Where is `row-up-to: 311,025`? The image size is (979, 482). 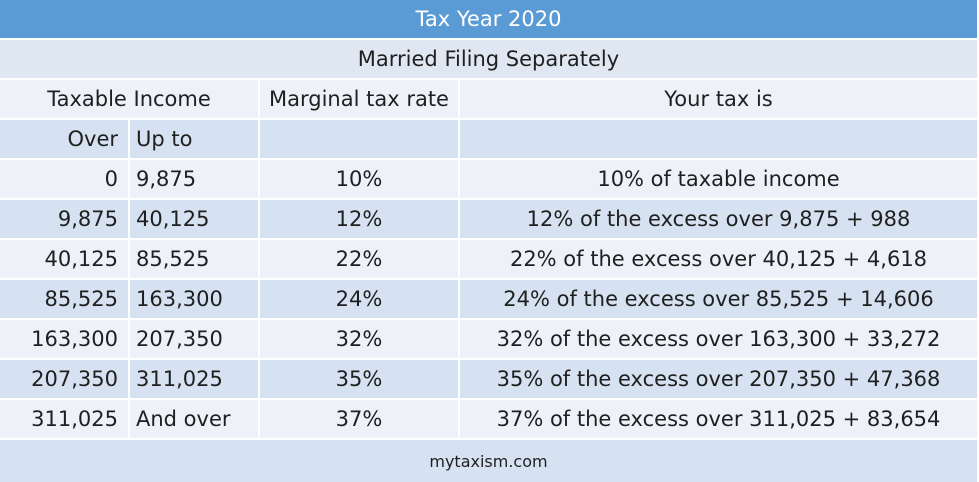
row-up-to: 311,025 is located at coordinates (195, 380).